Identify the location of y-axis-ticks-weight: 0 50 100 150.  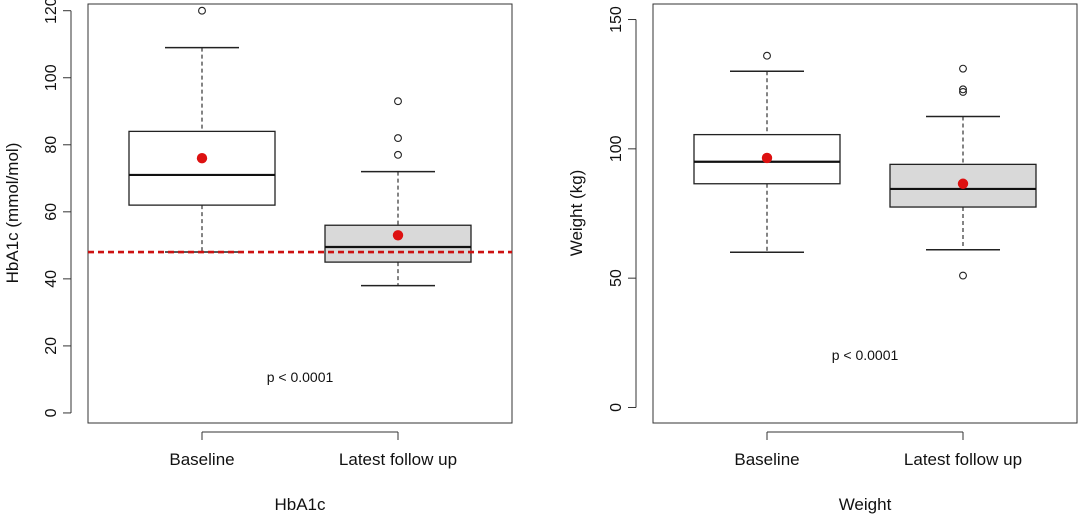
(622, 209).